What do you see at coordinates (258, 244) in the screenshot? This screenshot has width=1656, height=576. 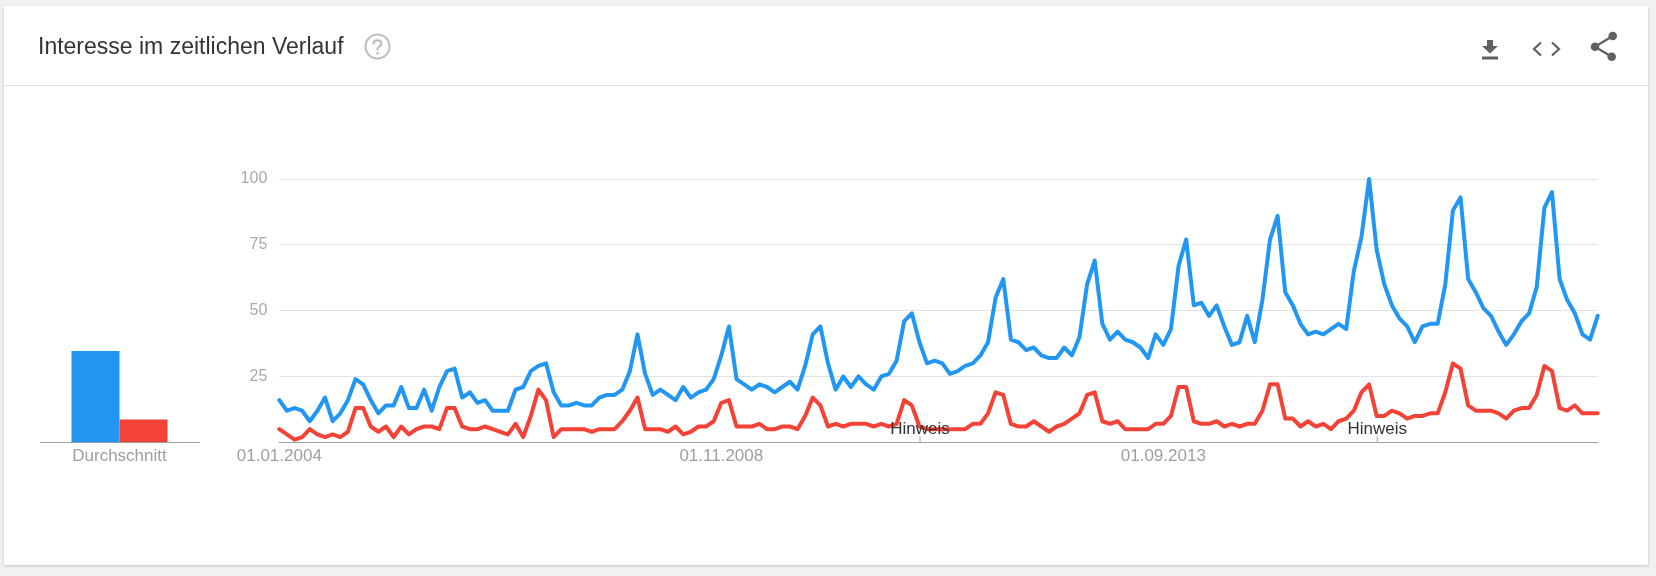 I see `y-tick-label: 75` at bounding box center [258, 244].